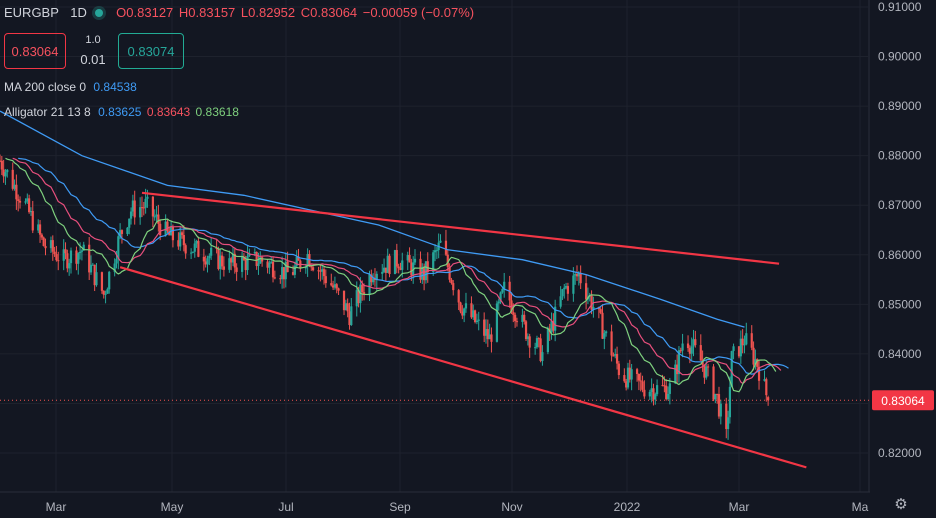 This screenshot has height=518, width=936. I want to click on symbol-name: EURGBP, so click(31, 12).